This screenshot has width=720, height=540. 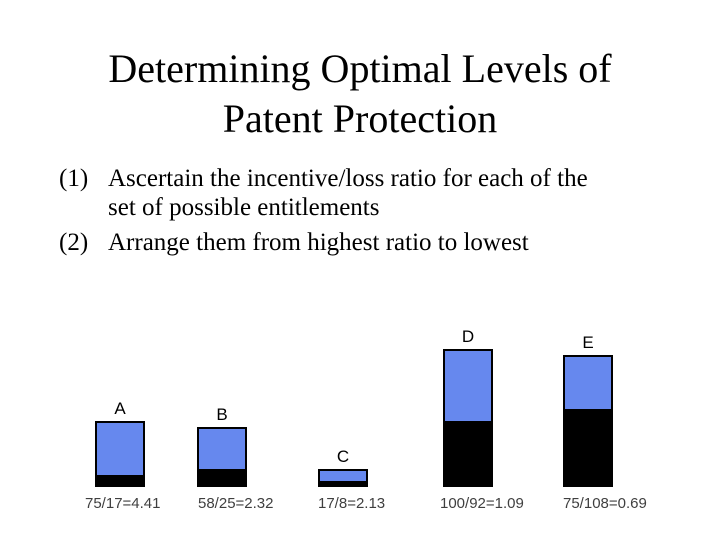 I want to click on bar-A-loss-segment, so click(x=120, y=480).